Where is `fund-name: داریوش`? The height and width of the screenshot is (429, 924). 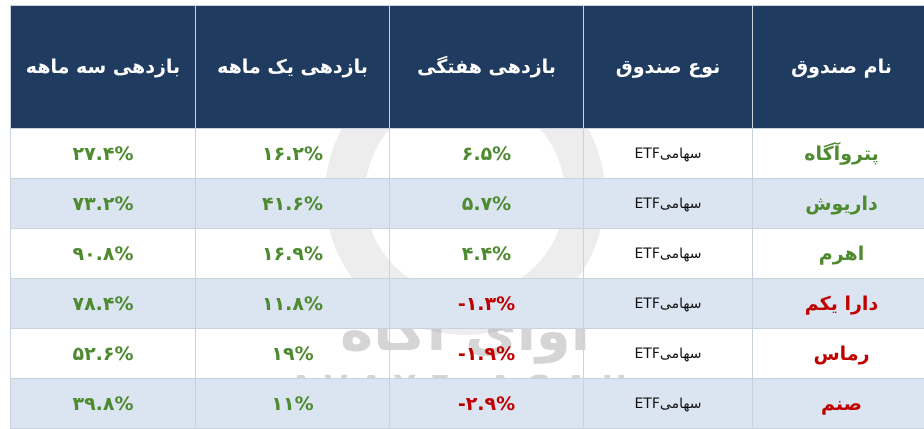 fund-name: داریوش is located at coordinates (838, 203).